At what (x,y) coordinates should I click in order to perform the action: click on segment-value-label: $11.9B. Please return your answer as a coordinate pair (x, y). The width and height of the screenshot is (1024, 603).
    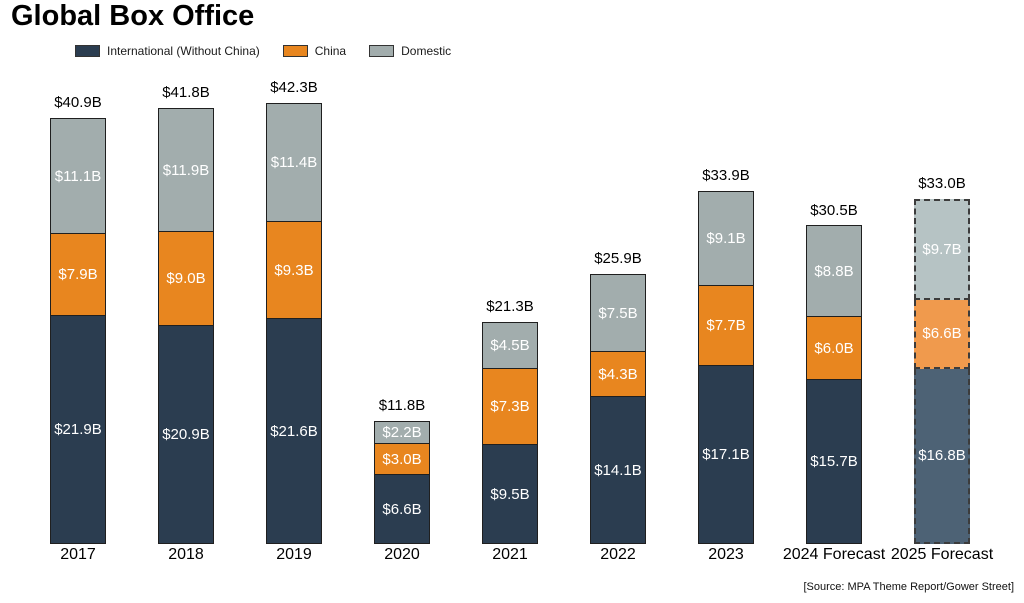
    Looking at the image, I should click on (186, 170).